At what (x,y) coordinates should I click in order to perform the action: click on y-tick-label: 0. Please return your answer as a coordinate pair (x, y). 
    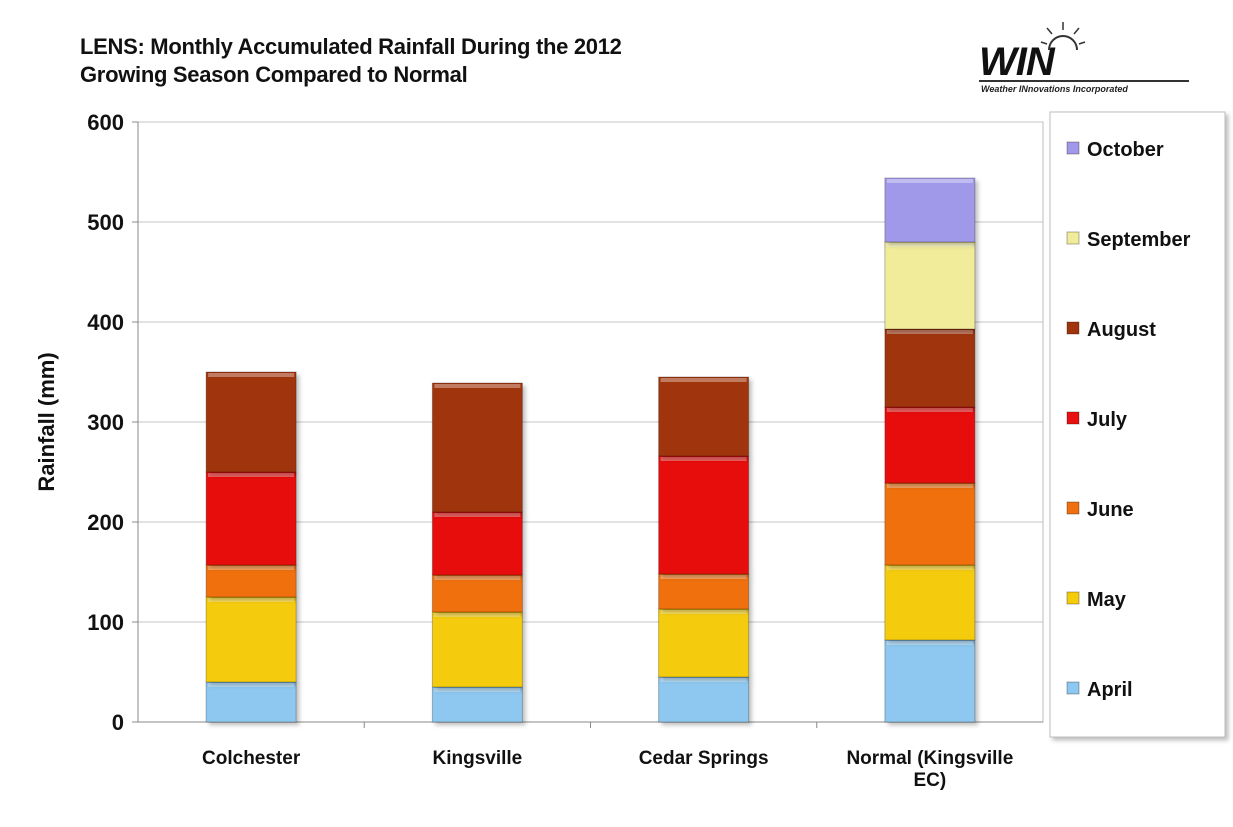
    Looking at the image, I should click on (118, 722).